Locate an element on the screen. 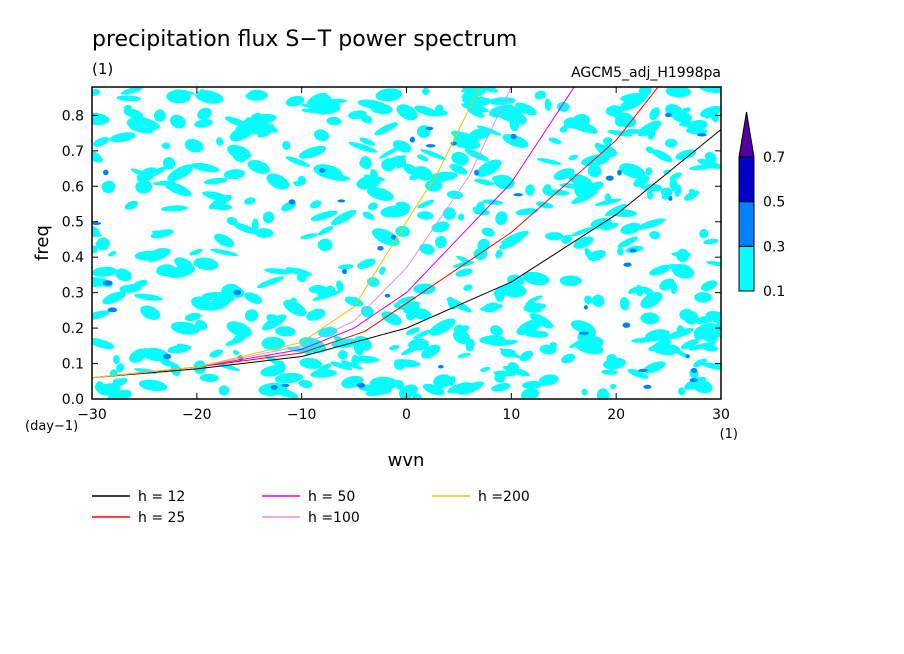 Image resolution: width=904 pixels, height=654 pixels. colorbar-label: 0.7 is located at coordinates (774, 158).